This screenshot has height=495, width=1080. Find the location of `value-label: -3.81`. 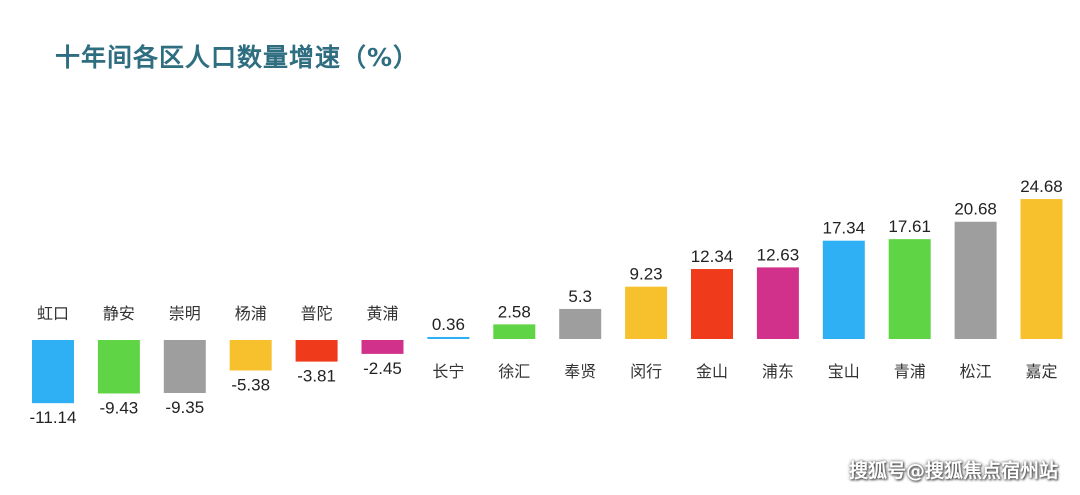

value-label: -3.81 is located at coordinates (316, 376).